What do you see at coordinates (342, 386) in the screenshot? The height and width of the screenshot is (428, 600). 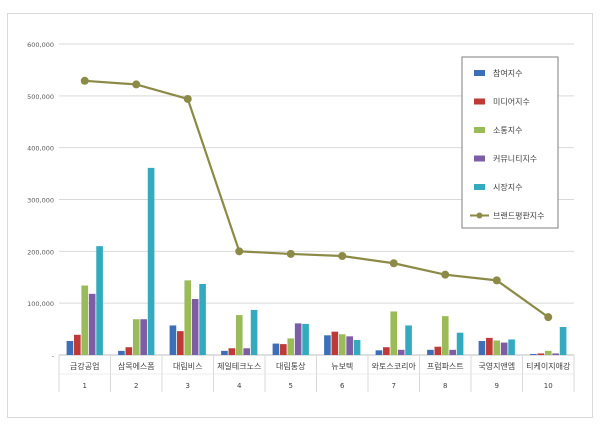 I see `x-rank-label: 6` at bounding box center [342, 386].